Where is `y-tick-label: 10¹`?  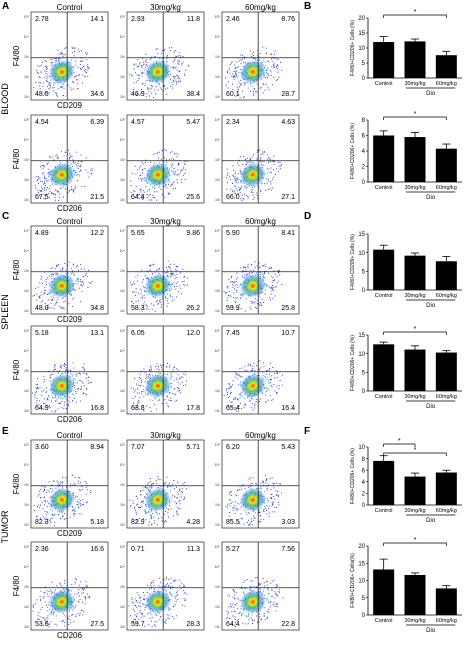 y-tick-label: 10¹ is located at coordinates (218, 311).